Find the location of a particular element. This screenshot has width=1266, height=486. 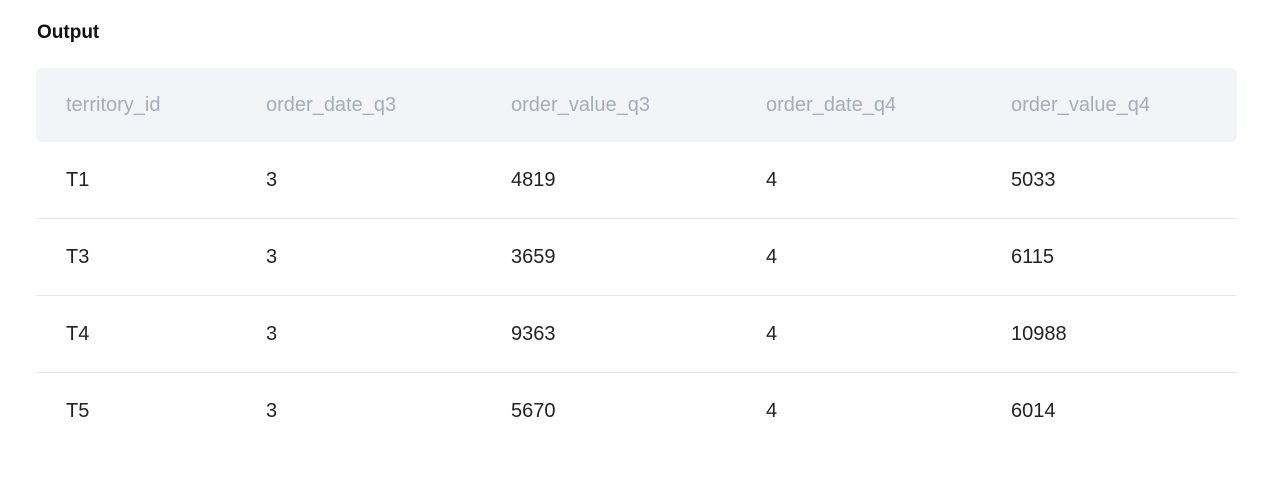

column-header: order_value_q3 is located at coordinates (580, 104).